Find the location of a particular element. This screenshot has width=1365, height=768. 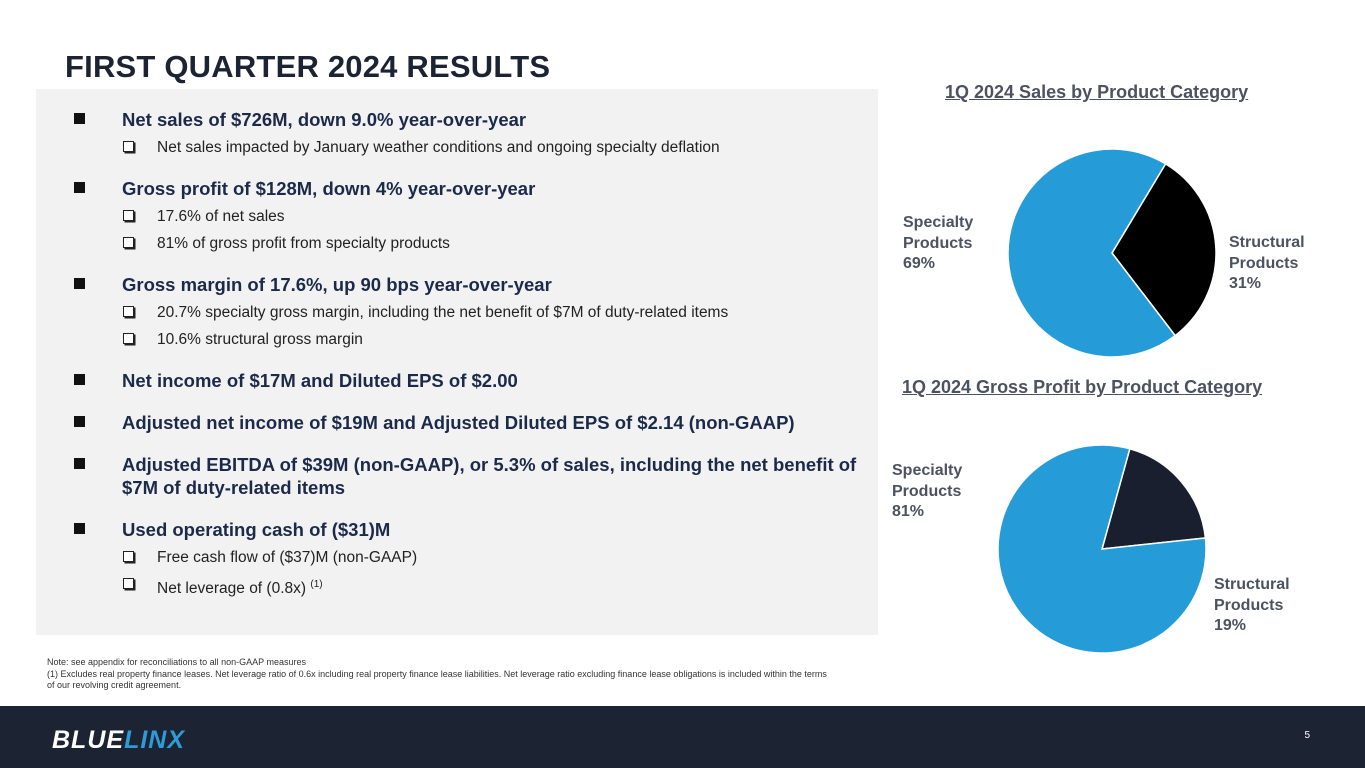

sub-bullet-text: Net leverage of (0.8x) is located at coordinates (232, 588).